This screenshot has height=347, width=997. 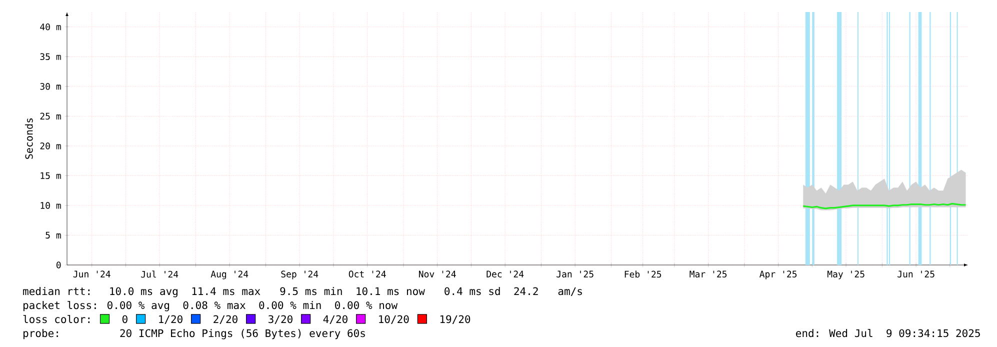 What do you see at coordinates (53, 235) in the screenshot?
I see `y-tick-label: 5 m` at bounding box center [53, 235].